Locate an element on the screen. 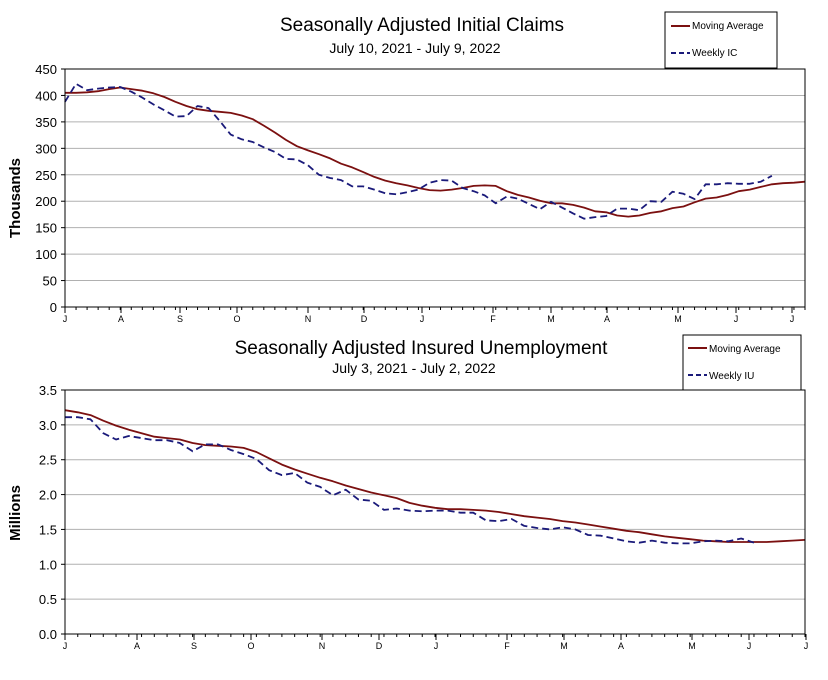 The image size is (828, 680). chart2-y-tick-label: 0.0 is located at coordinates (48, 634).